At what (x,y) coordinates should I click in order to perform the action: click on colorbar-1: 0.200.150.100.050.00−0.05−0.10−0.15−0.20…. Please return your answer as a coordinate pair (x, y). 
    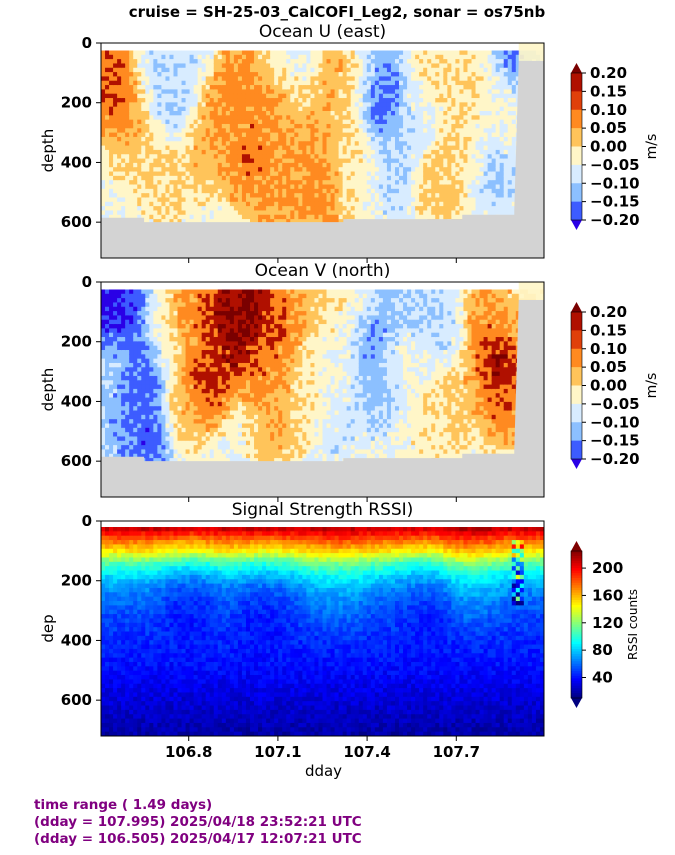
    Looking at the image, I should click on (615, 146).